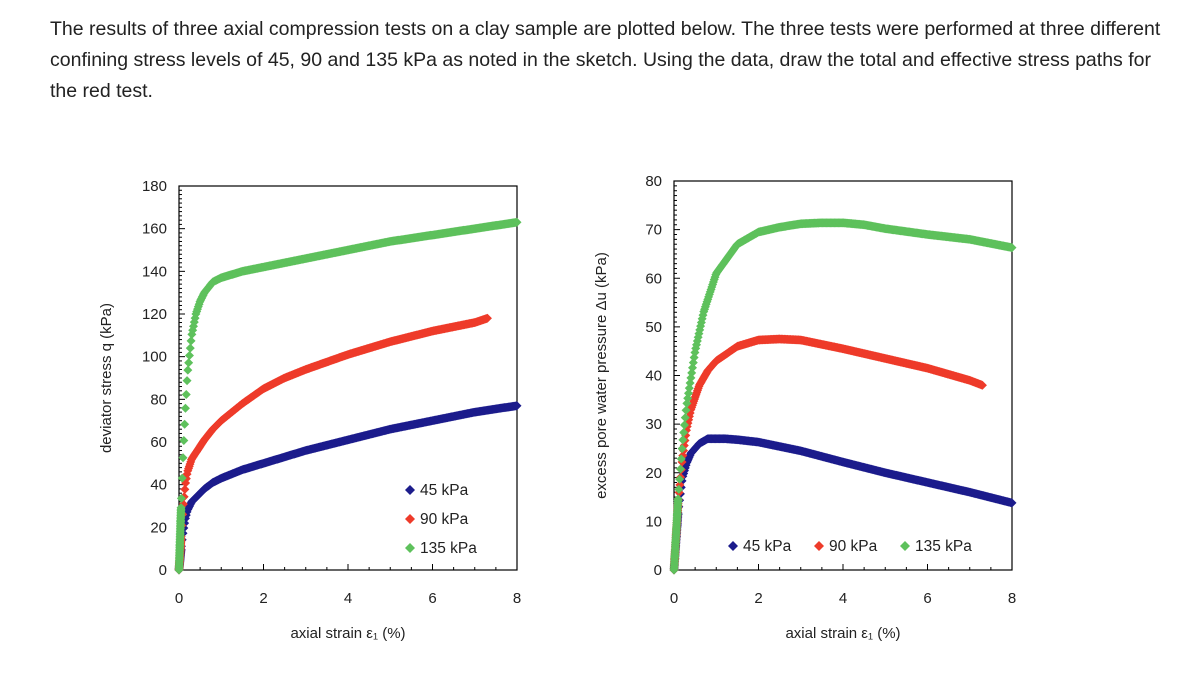 Image resolution: width=1202 pixels, height=698 pixels. Describe the element at coordinates (653, 327) in the screenshot. I see `y-tick-label: 50` at that location.